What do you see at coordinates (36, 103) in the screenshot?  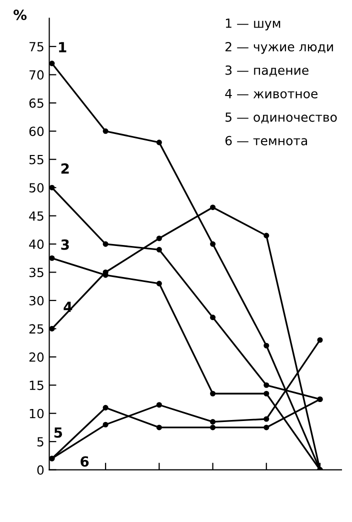 I see `y-tick-label: 65` at bounding box center [36, 103].